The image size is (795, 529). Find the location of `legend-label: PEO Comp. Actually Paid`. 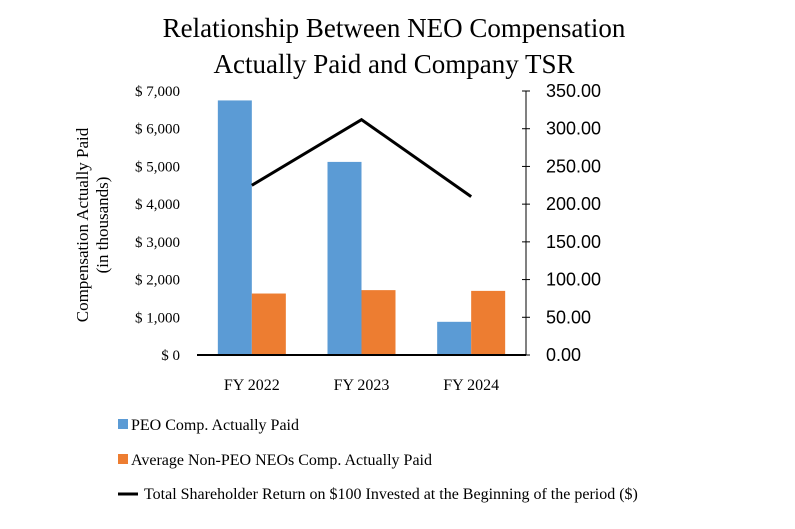

legend-label: PEO Comp. Actually Paid is located at coordinates (215, 425).